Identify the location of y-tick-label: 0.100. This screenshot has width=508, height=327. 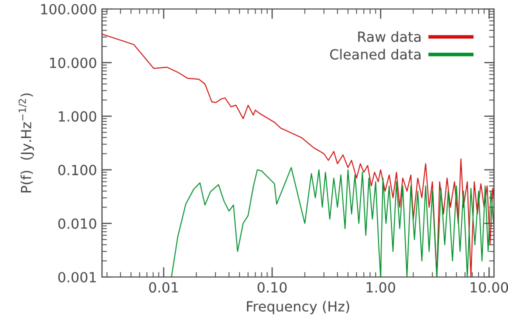
(77, 170).